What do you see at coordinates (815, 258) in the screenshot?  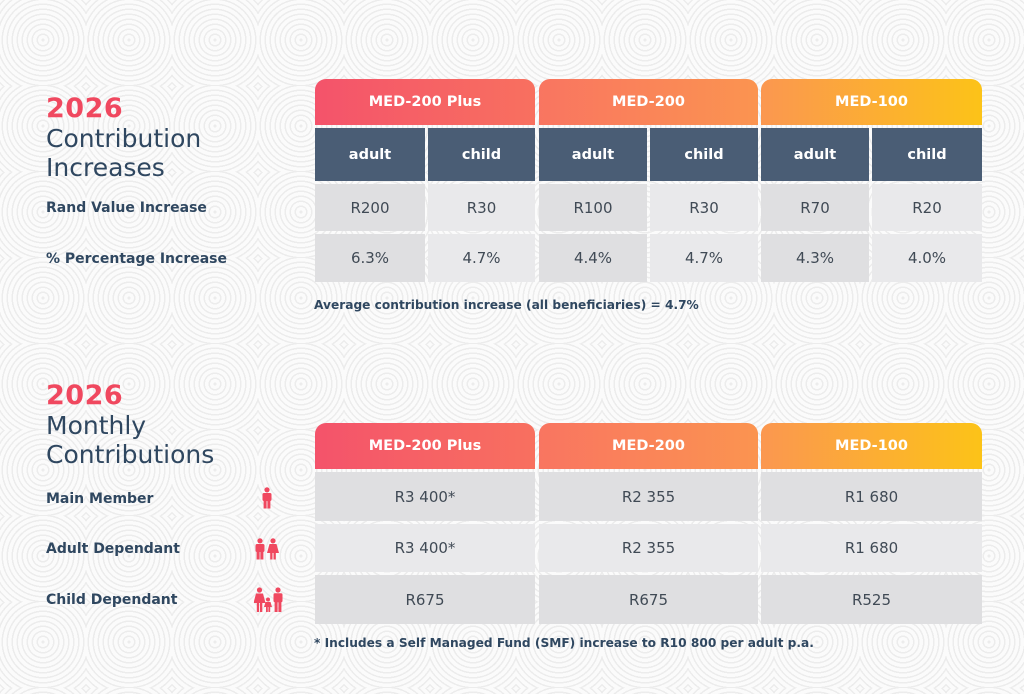 I see `percent-increase-cell: 4.3%` at bounding box center [815, 258].